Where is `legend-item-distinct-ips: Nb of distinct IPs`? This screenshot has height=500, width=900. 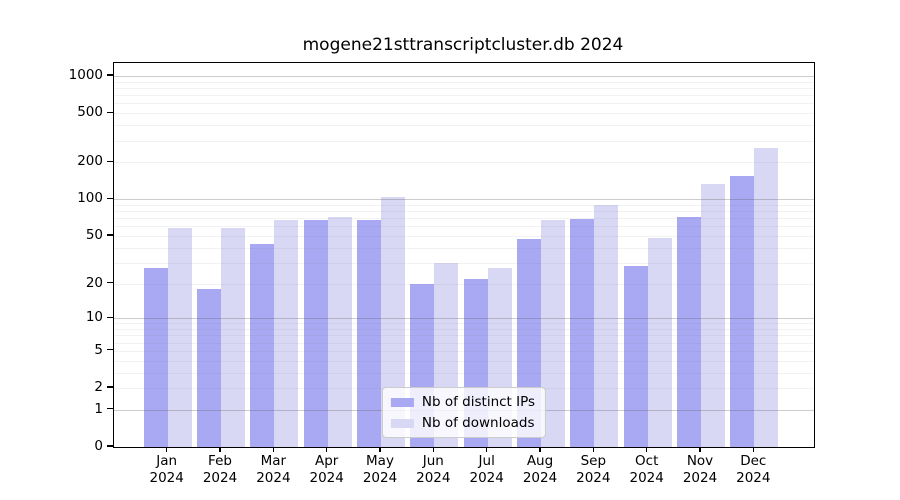 legend-item-distinct-ips: Nb of distinct IPs is located at coordinates (463, 402).